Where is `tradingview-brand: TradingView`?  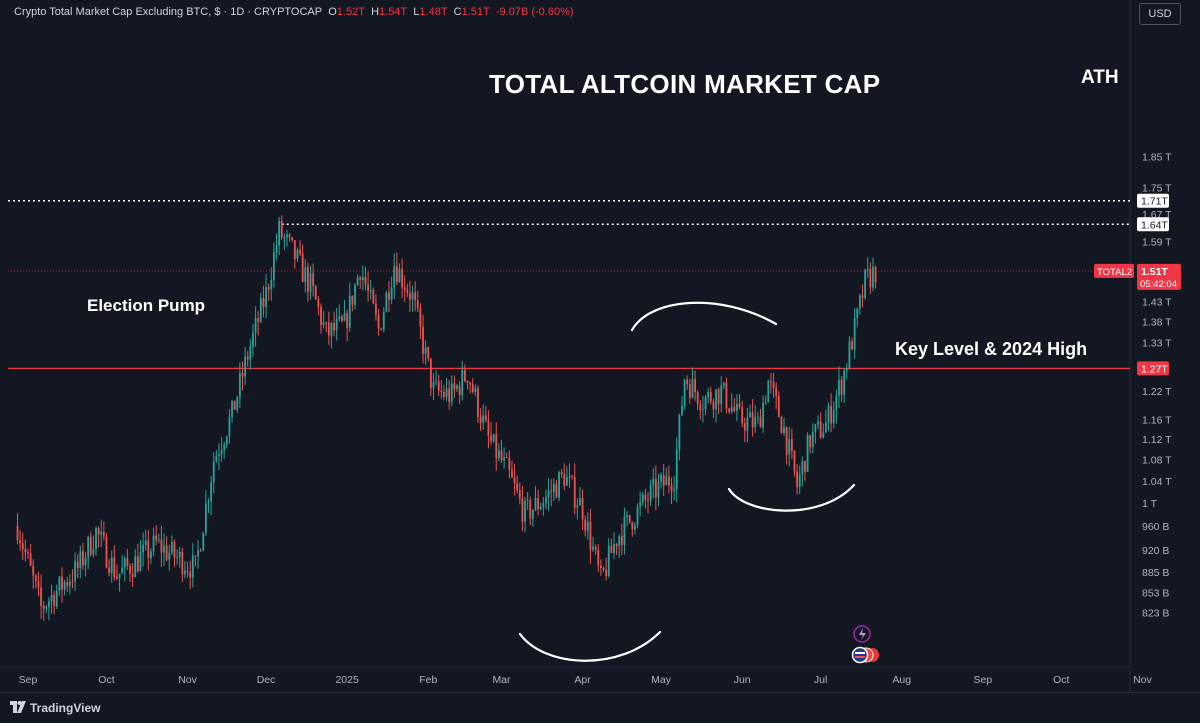 tradingview-brand: TradingView is located at coordinates (65, 708).